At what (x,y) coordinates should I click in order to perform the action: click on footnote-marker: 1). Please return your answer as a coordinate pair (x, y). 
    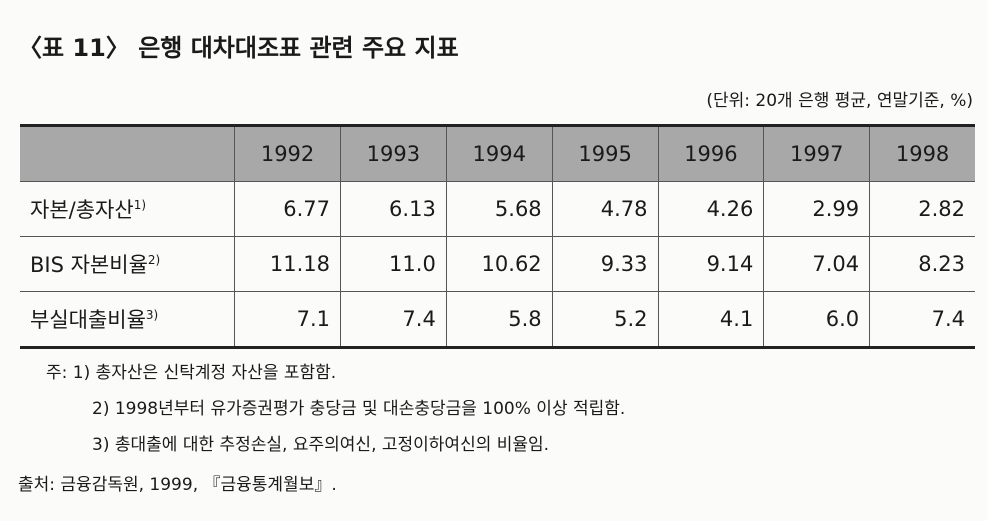
    Looking at the image, I should click on (140, 205).